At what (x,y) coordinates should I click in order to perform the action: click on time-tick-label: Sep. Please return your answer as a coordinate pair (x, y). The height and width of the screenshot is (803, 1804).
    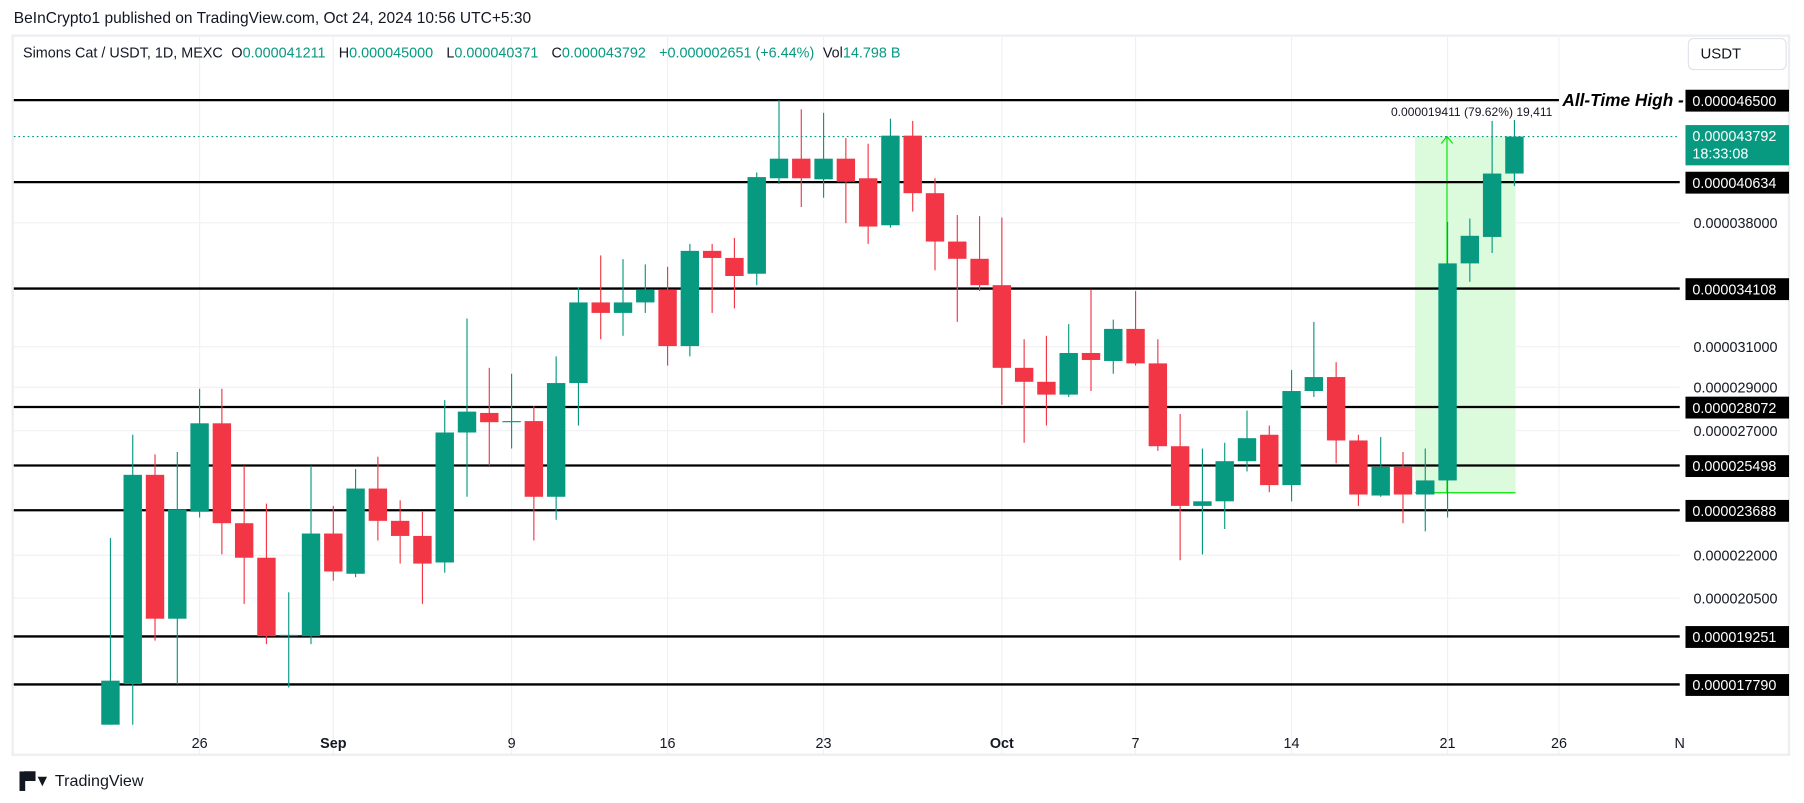
    Looking at the image, I should click on (333, 744).